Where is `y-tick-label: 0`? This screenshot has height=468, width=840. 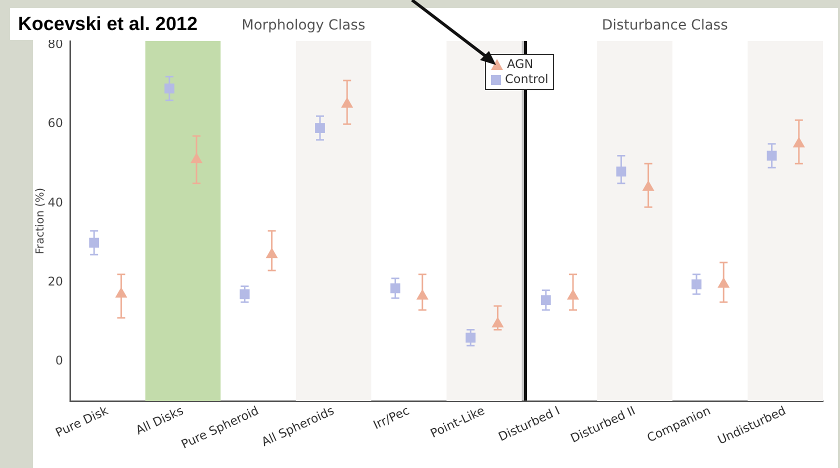 y-tick-label: 0 is located at coordinates (59, 361).